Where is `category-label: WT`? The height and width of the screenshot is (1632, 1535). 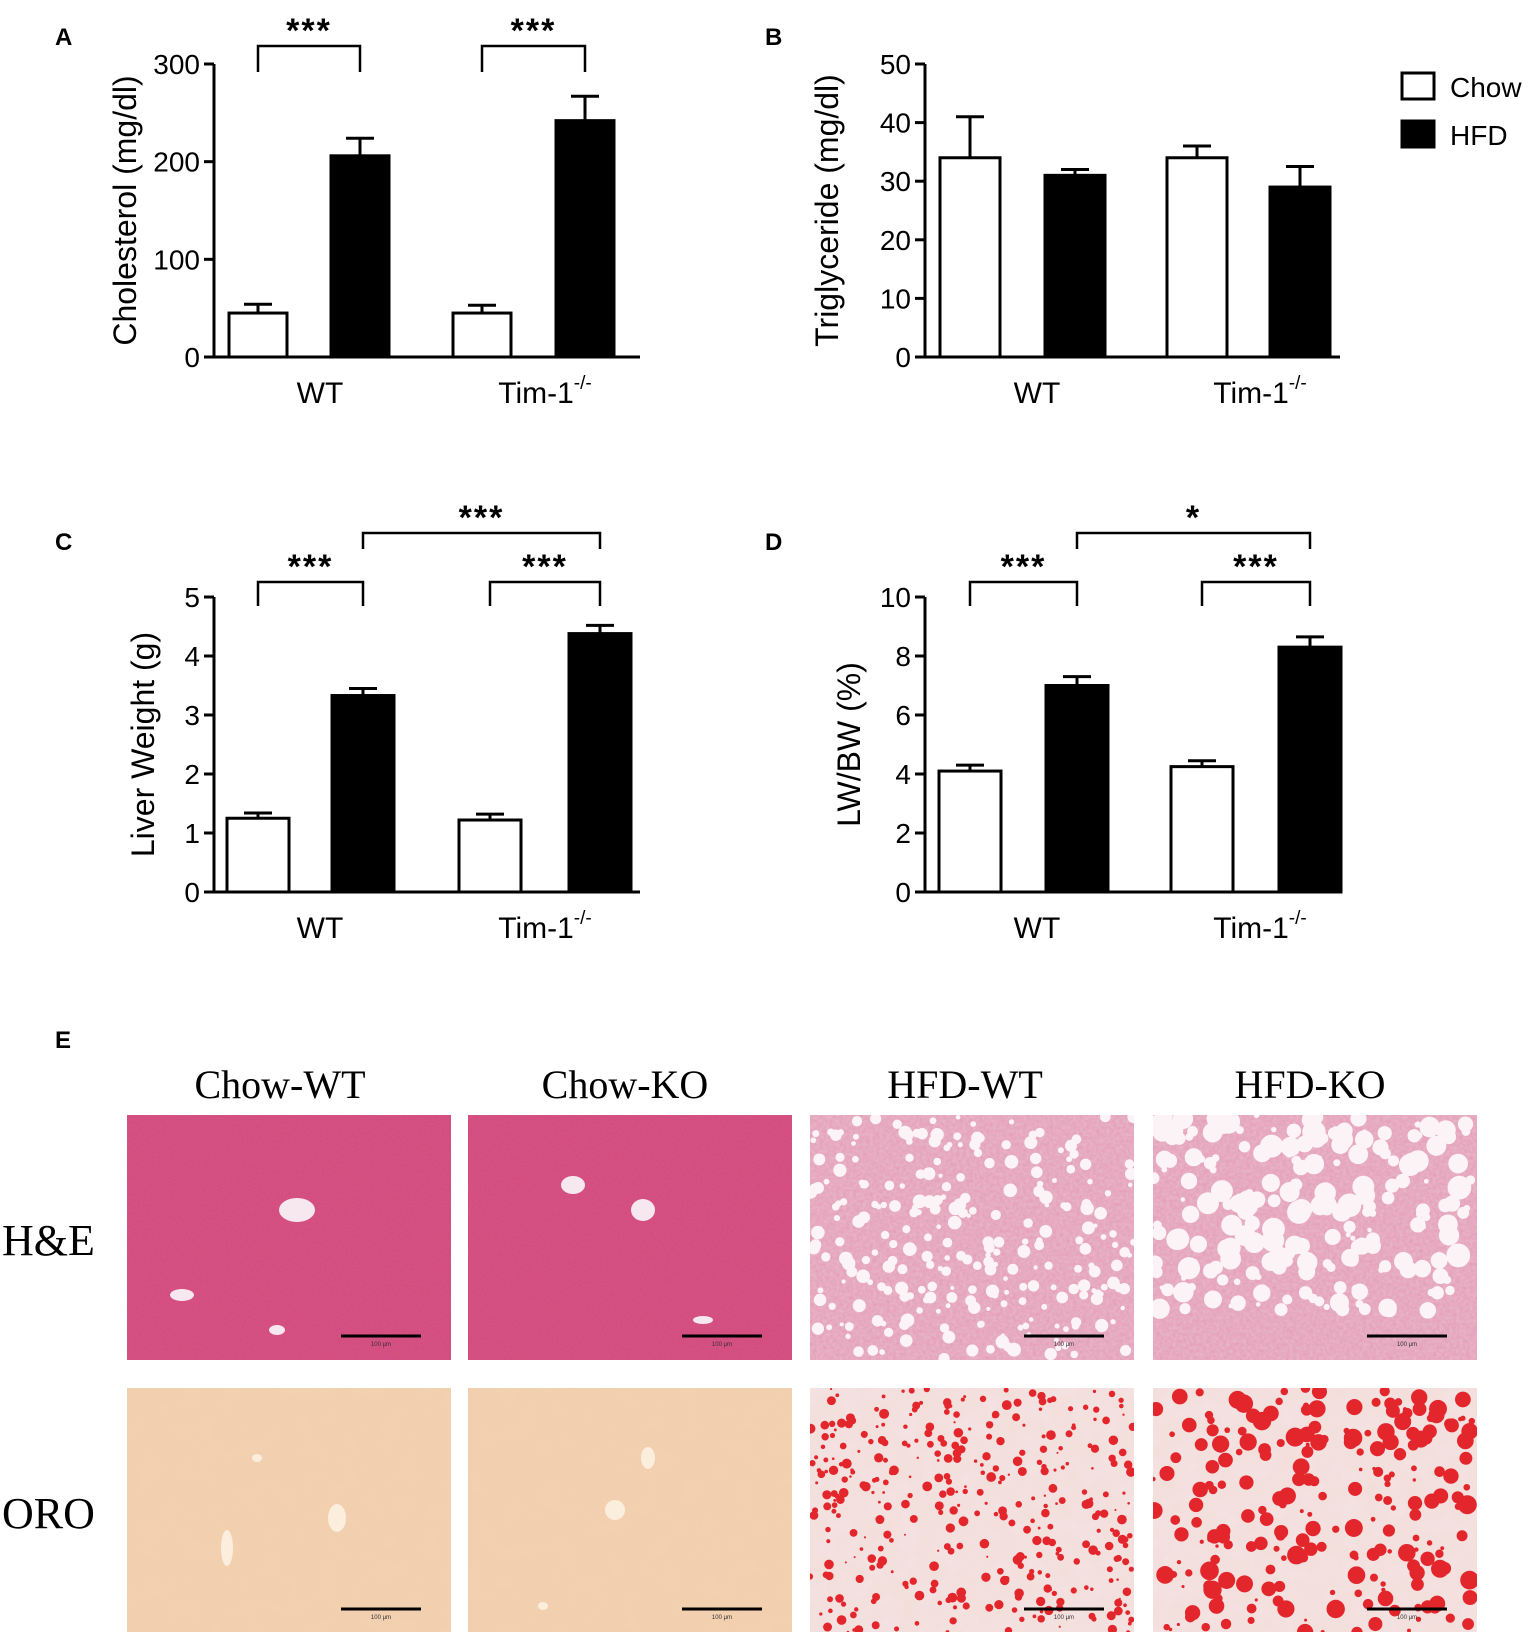 category-label: WT is located at coordinates (1037, 928).